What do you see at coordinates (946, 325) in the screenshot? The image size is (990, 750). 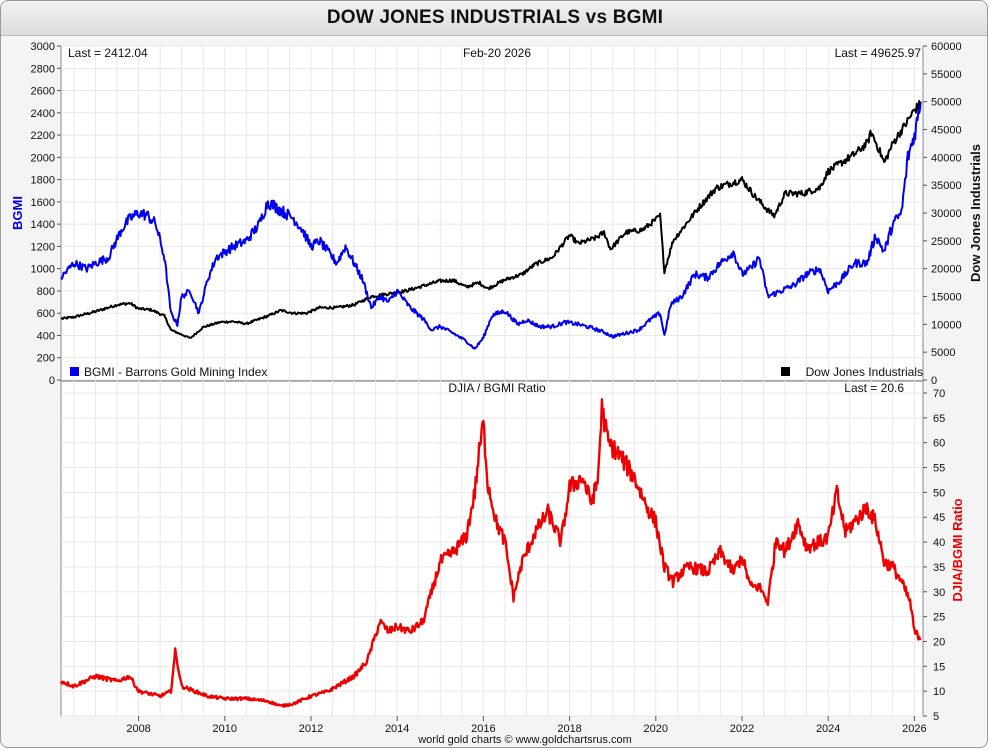 I see `djia-tick-label: 10000` at bounding box center [946, 325].